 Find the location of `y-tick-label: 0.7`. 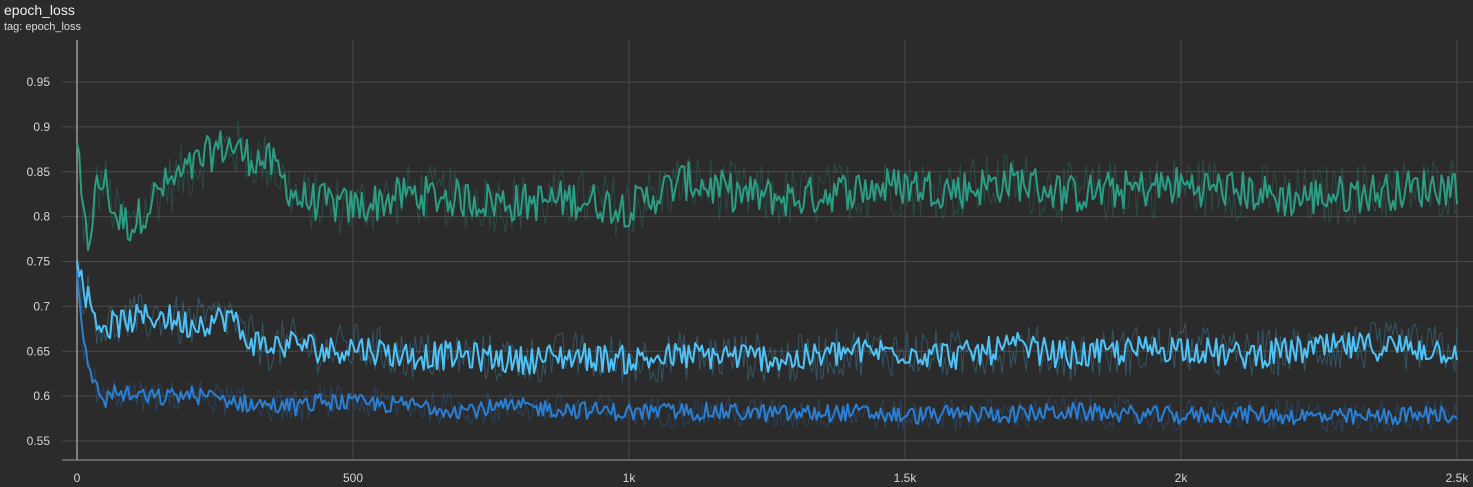

y-tick-label: 0.7 is located at coordinates (41, 306).